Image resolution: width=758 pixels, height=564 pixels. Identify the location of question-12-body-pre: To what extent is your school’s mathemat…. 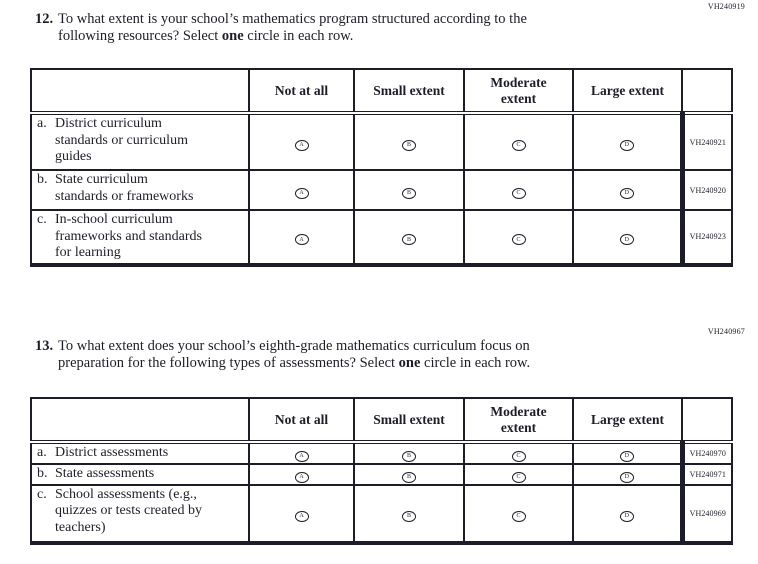
(292, 27).